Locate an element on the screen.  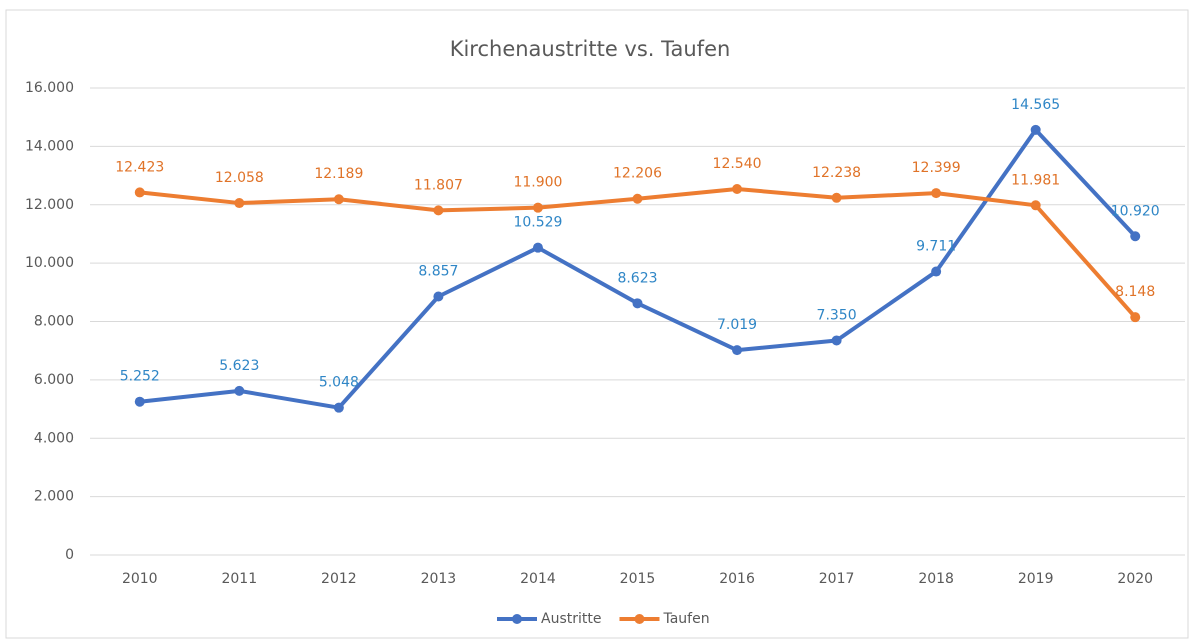
data-label: 10.529 is located at coordinates (537, 223).